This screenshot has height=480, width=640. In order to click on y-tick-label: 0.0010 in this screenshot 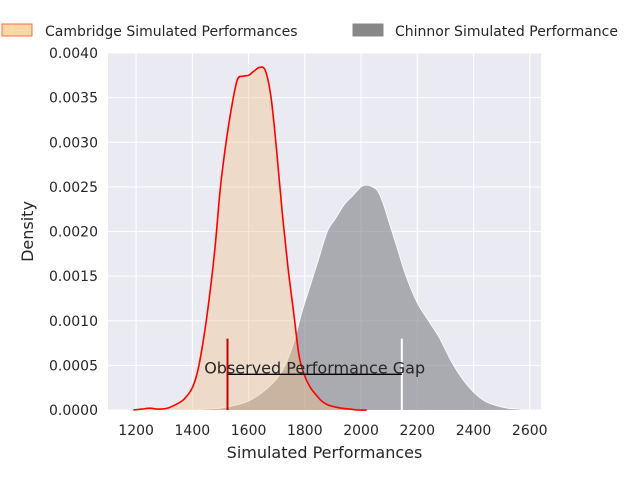, I will do `click(73, 322)`.